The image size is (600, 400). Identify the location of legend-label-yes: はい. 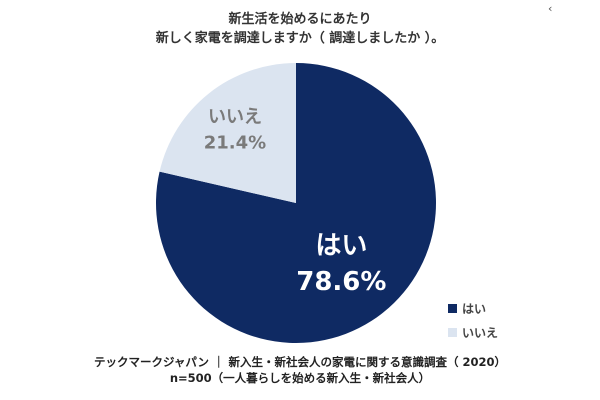
(474, 308).